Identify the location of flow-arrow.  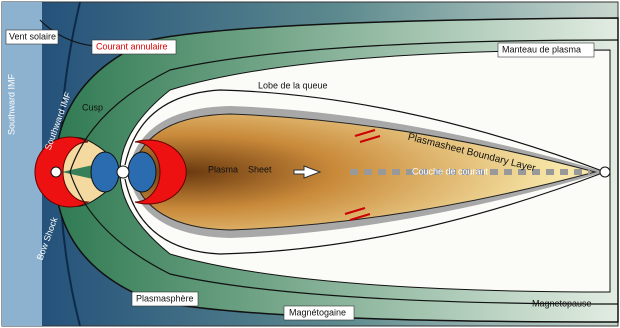
(307, 172).